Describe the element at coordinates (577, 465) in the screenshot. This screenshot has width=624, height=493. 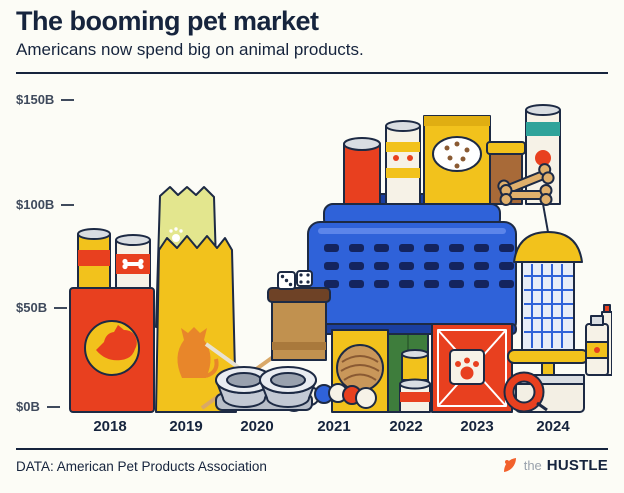
I see `brand-name: HUSTLE` at that location.